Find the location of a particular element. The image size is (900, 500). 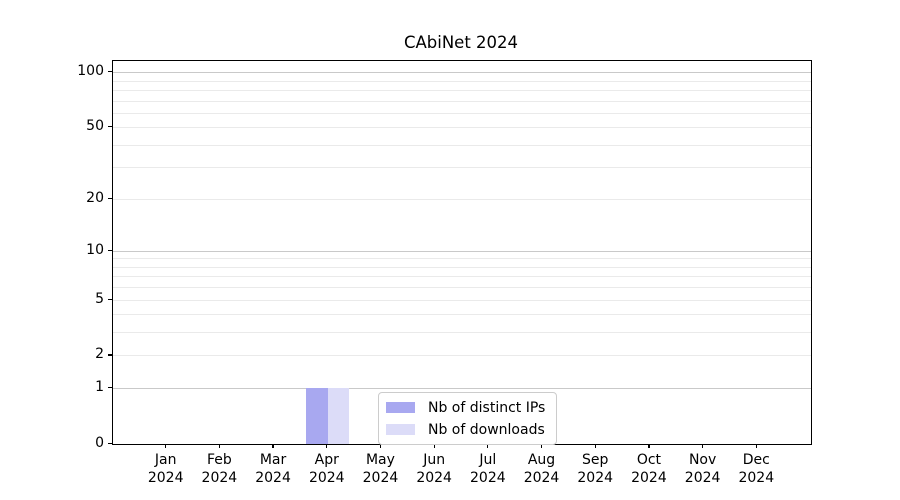

x-axis-tick-label: May 2024 is located at coordinates (380, 469).